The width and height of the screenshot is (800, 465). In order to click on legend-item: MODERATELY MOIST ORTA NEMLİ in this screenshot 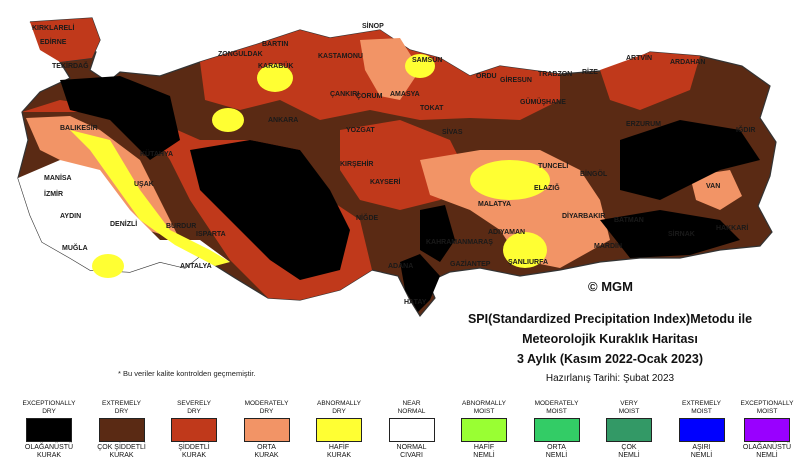, I will do `click(557, 426)`.